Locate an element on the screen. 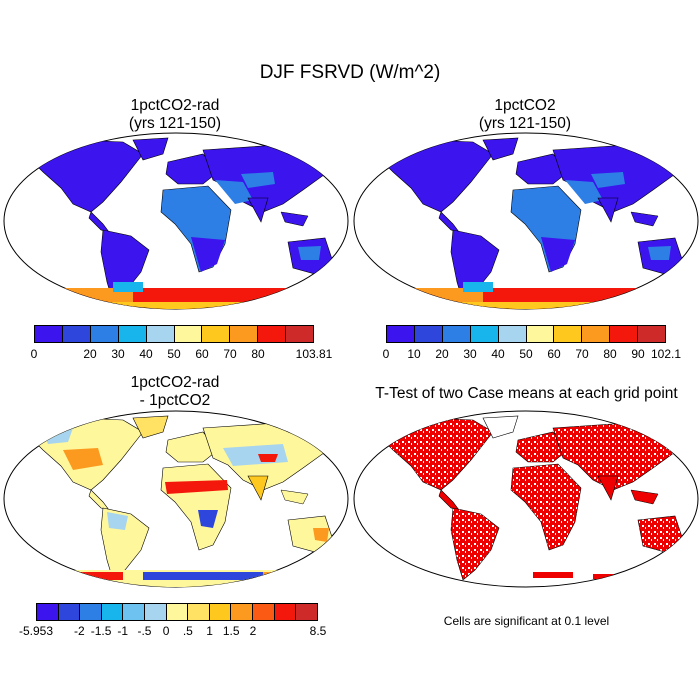  panel2-title-line2: (yrs 121-150) is located at coordinates (525, 123).